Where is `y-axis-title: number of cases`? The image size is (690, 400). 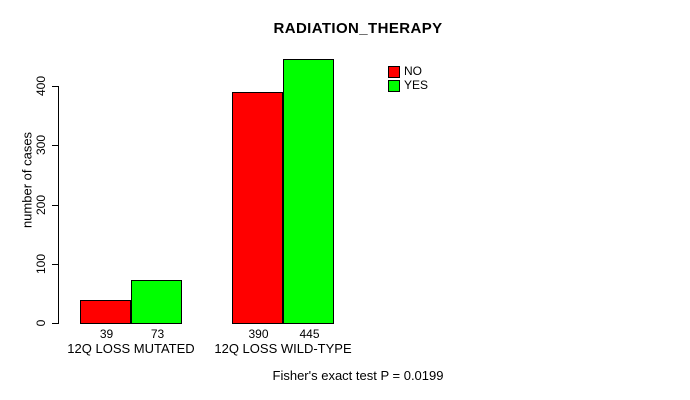
y-axis-title: number of cases is located at coordinates (27, 180).